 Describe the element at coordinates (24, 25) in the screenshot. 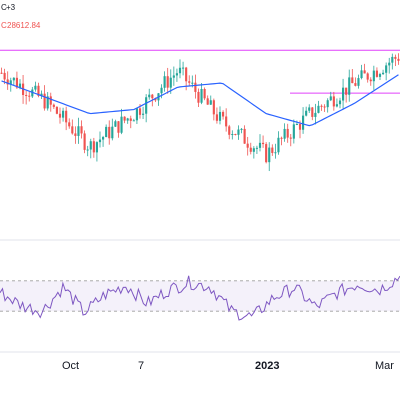

I see `close-value: 28612.84` at that location.